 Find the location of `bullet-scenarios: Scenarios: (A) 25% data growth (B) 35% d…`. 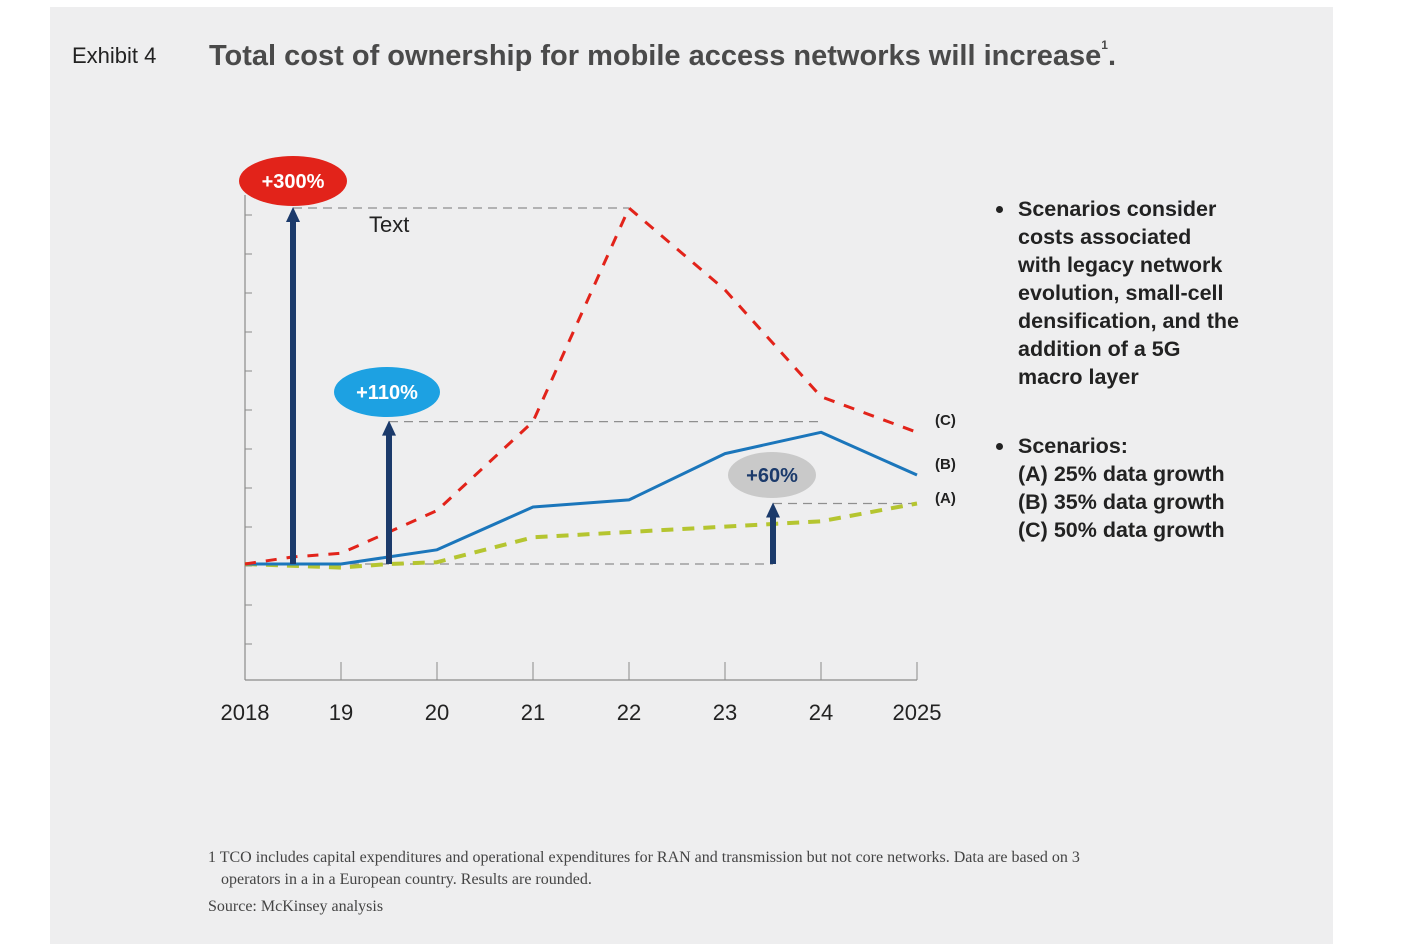

bullet-scenarios: Scenarios: (A) 25% data growth (B) 35% d… is located at coordinates (1138, 488).